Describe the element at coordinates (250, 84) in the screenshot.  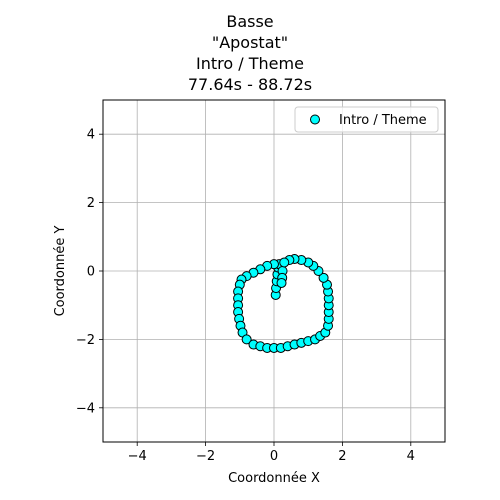
I see `chart-title-line-4: 77.64s - 88.72s` at that location.